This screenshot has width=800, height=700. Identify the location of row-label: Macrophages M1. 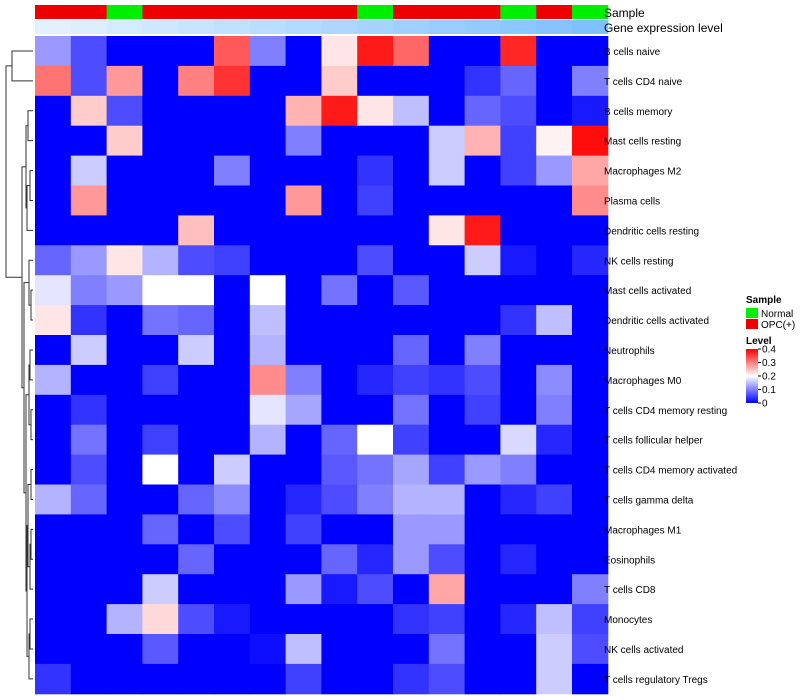
(643, 530).